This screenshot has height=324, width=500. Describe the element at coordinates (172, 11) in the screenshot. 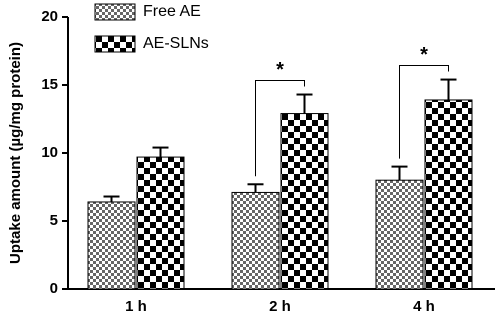

I see `legend-label: Free AE` at that location.